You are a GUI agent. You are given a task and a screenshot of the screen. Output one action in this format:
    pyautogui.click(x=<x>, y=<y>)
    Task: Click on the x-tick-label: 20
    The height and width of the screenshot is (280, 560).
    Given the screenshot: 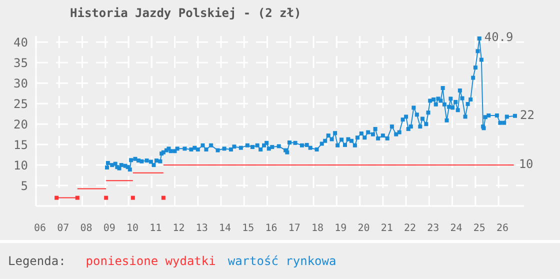 What is the action you would take?
    pyautogui.click(x=364, y=228)
    